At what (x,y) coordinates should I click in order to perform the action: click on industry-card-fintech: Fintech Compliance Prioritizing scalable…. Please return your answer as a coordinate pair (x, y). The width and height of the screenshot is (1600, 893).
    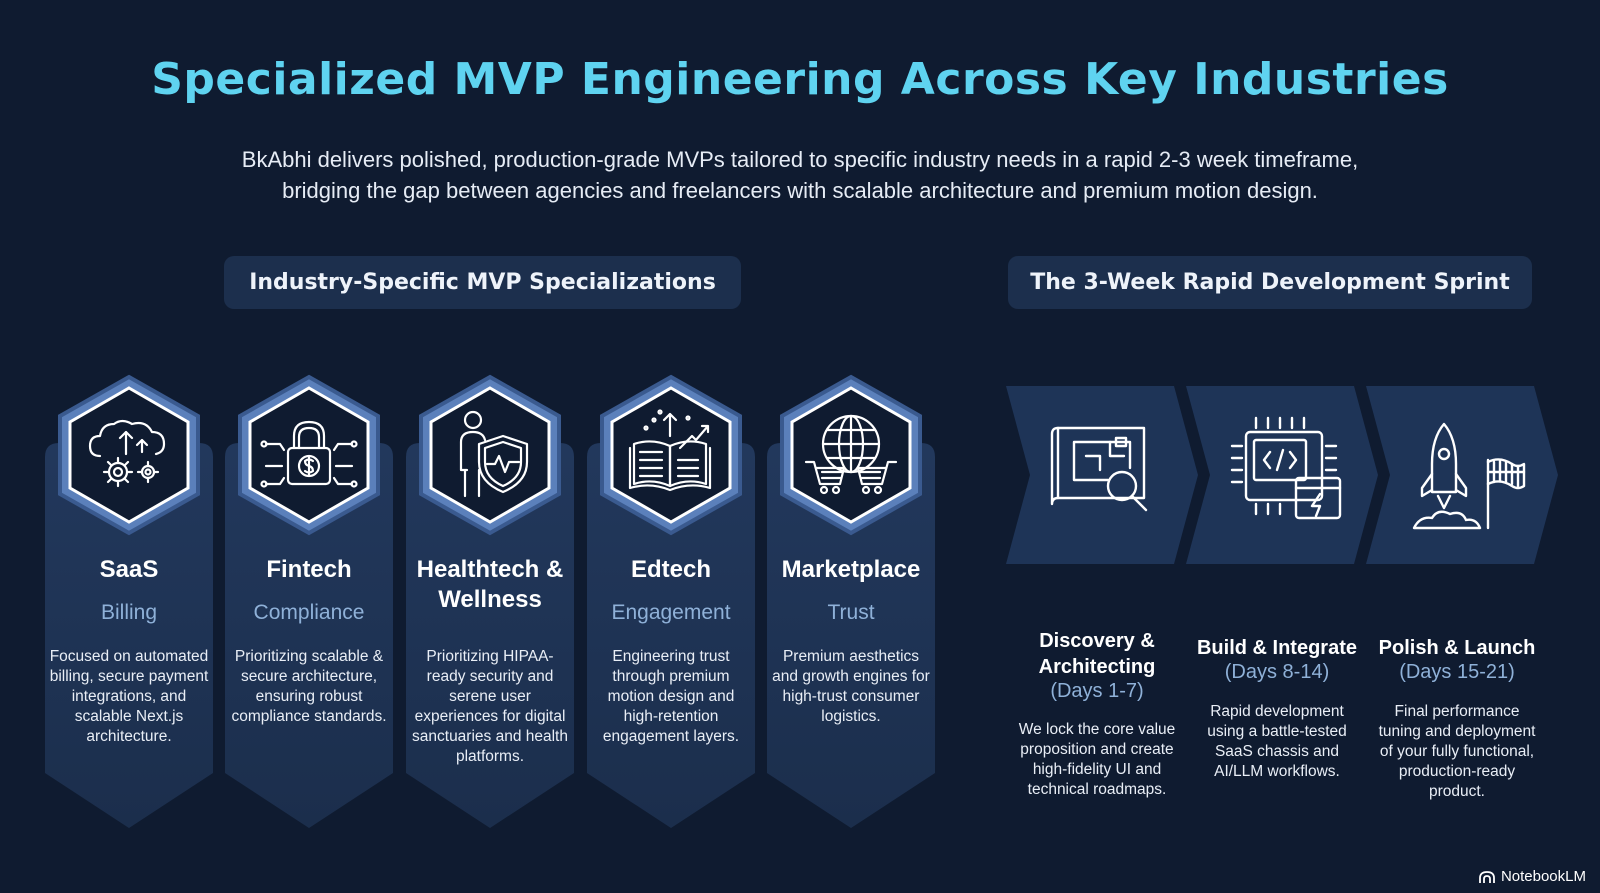
    Looking at the image, I should click on (309, 635).